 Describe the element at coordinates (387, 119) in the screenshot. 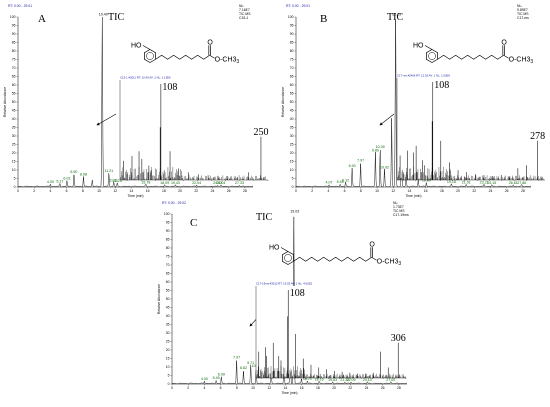

I see `pointer-arrow` at that location.